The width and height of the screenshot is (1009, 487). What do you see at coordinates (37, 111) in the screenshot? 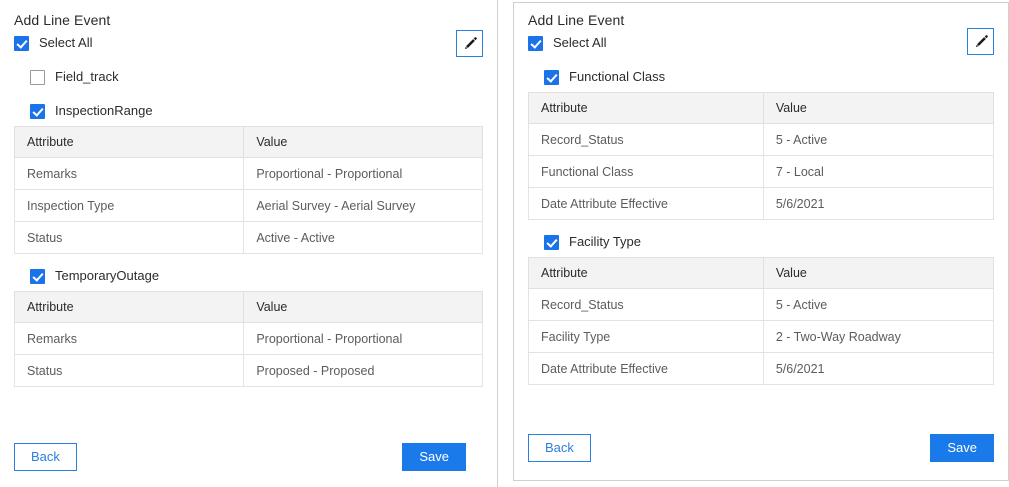
I see `group-checkbox-inspectionrange` at bounding box center [37, 111].